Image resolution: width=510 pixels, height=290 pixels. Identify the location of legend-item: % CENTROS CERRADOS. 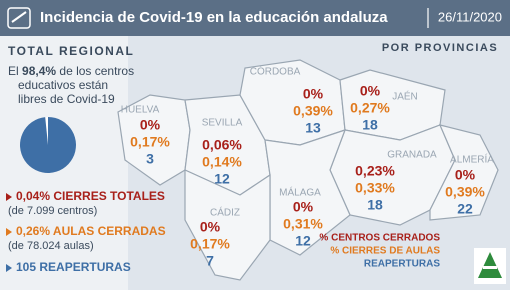
(379, 238).